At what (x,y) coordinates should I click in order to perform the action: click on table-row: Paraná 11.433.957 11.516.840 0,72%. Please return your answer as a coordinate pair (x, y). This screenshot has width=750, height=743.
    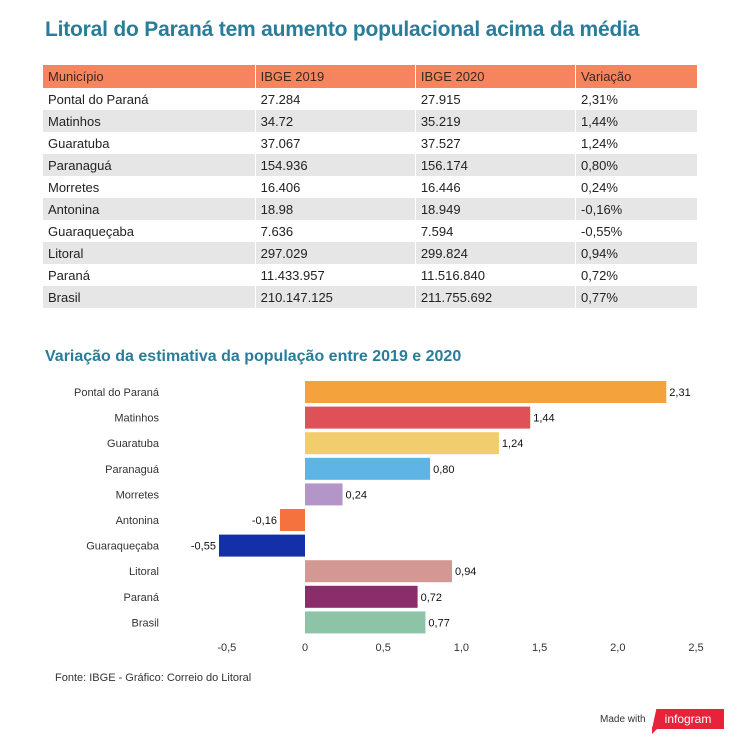
    Looking at the image, I should click on (370, 275).